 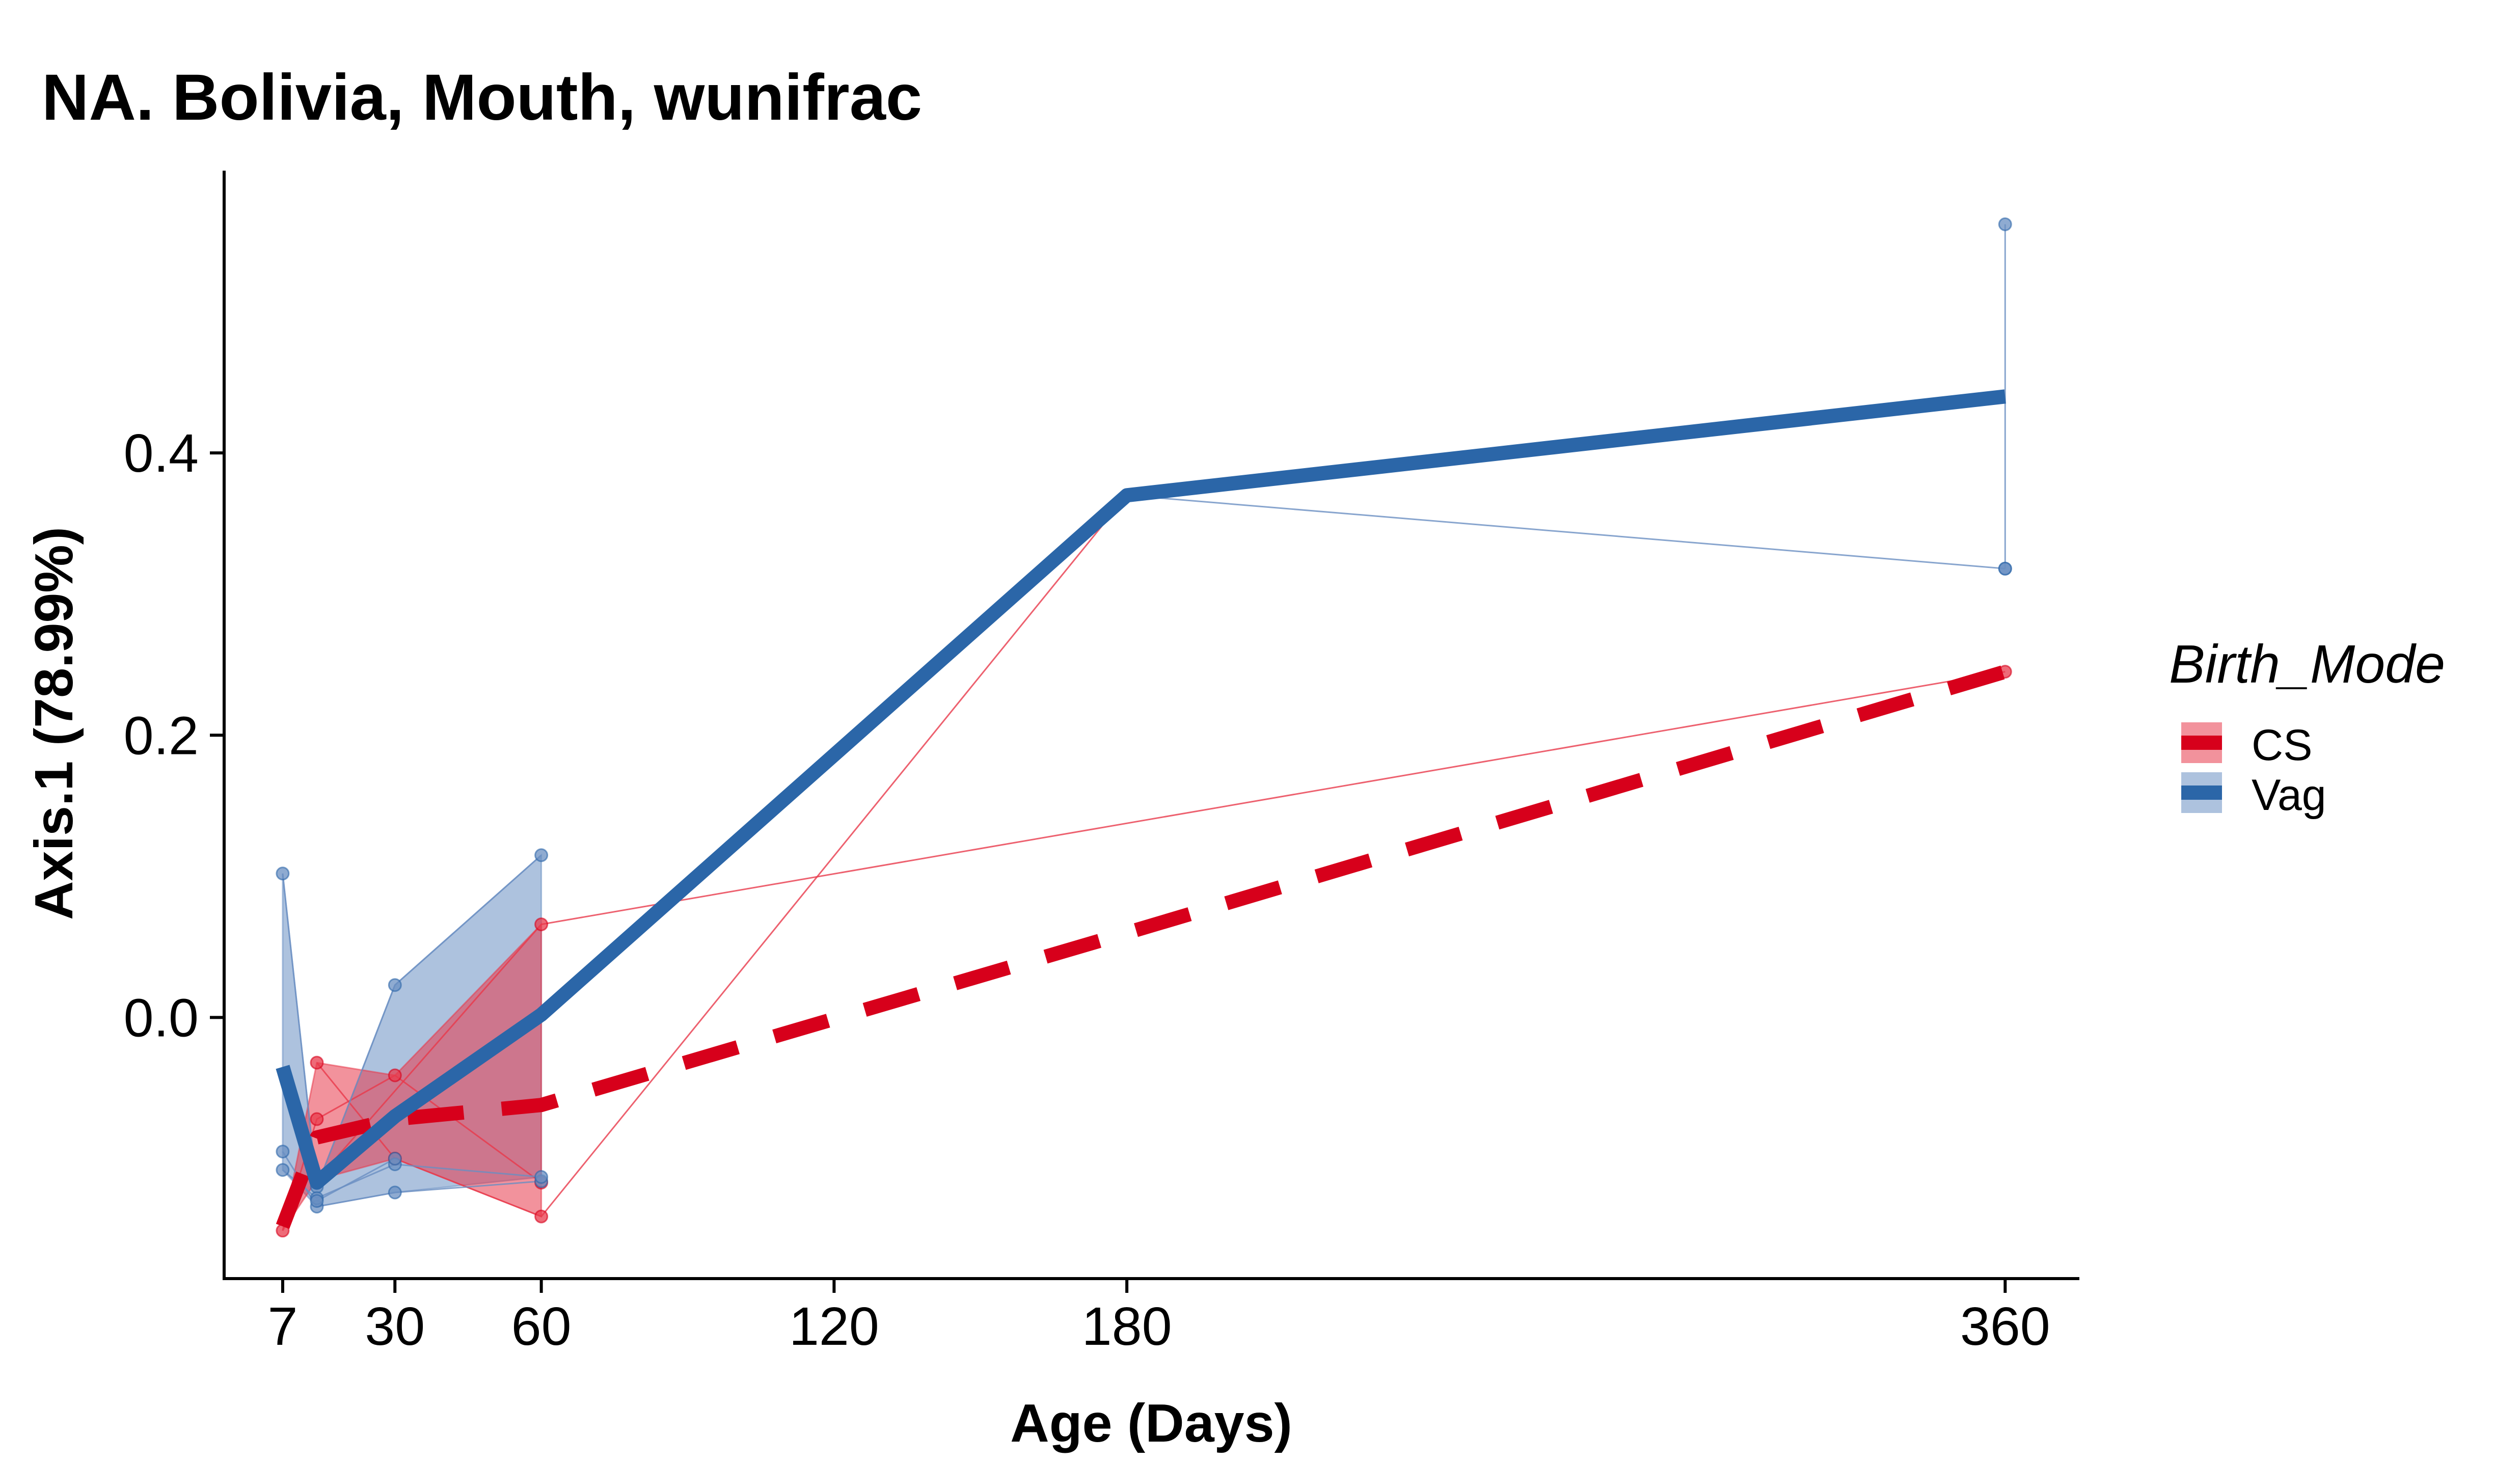 I want to click on y-axis-ticks: 0.0 0.2 0.4, so click(x=174, y=735).